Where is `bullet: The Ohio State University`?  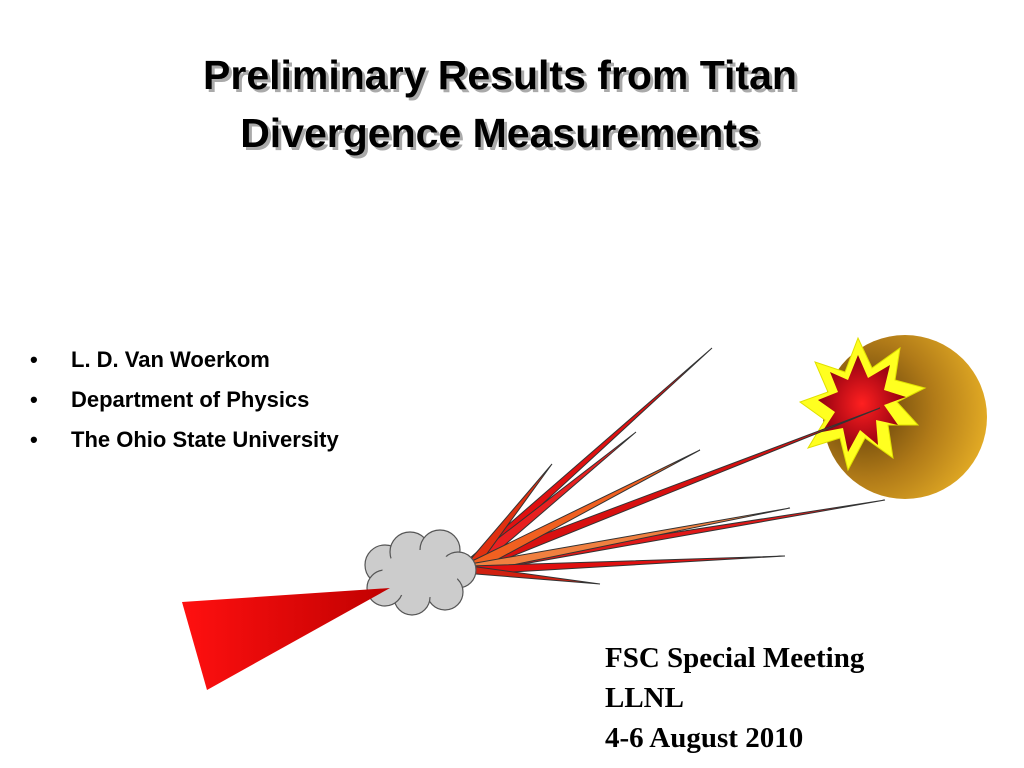
bullet: The Ohio State University is located at coordinates (184, 443).